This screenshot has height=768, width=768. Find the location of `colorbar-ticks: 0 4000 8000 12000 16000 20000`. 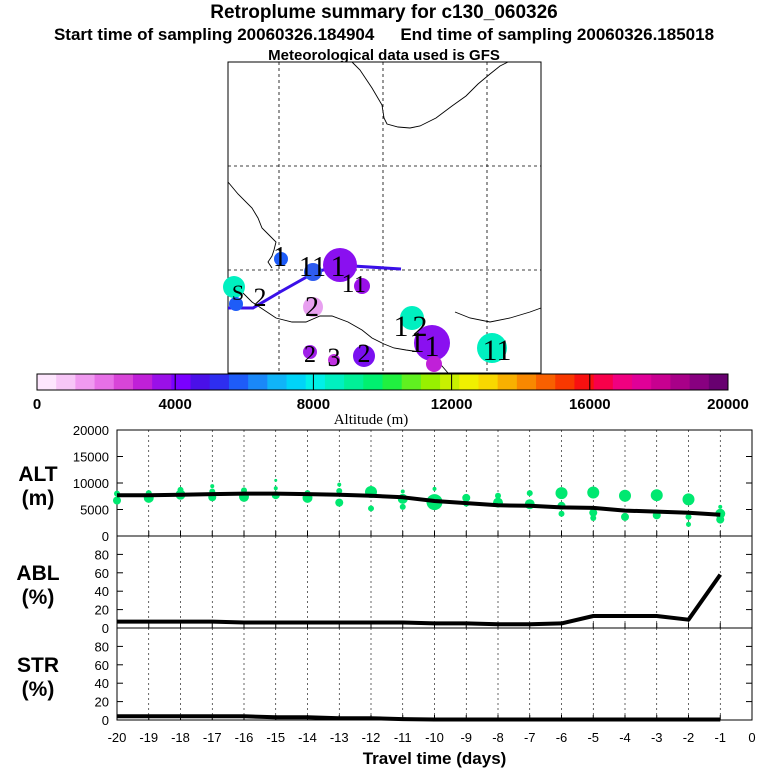

colorbar-ticks: 0 4000 8000 12000 16000 20000 is located at coordinates (391, 393).